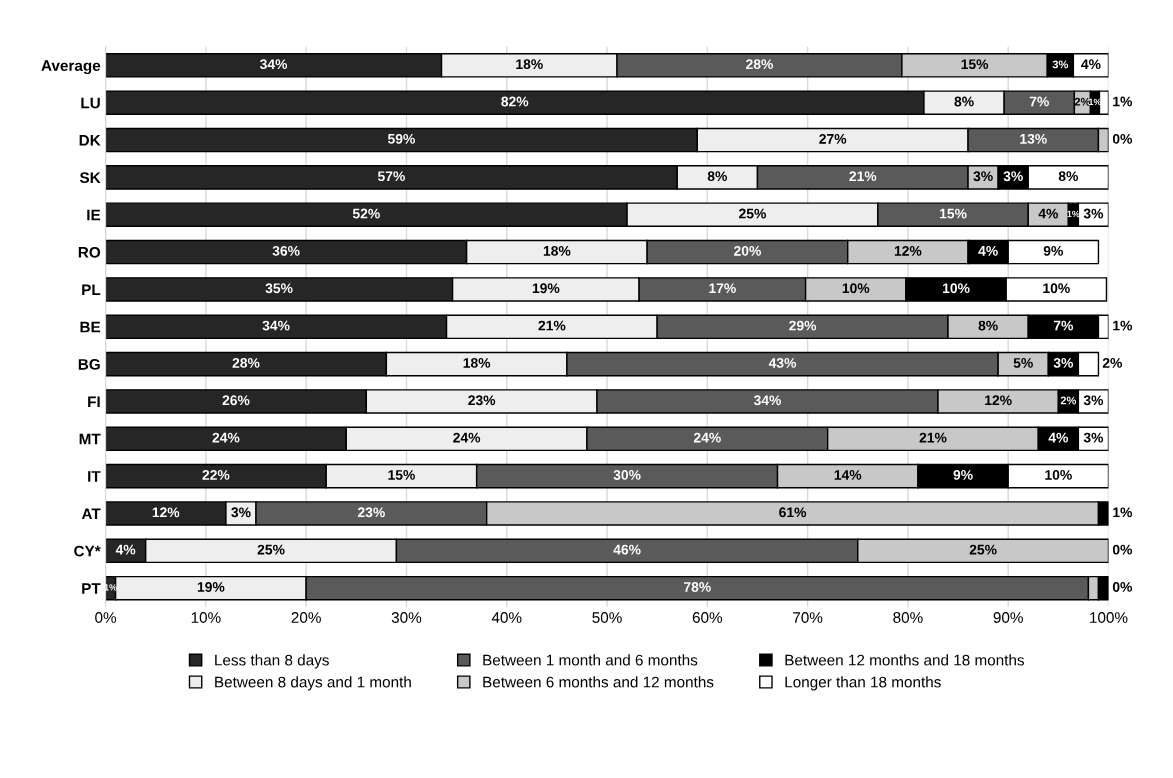 Image resolution: width=1173 pixels, height=778 pixels. What do you see at coordinates (89, 364) in the screenshot?
I see `y-tick-label: BG` at bounding box center [89, 364].